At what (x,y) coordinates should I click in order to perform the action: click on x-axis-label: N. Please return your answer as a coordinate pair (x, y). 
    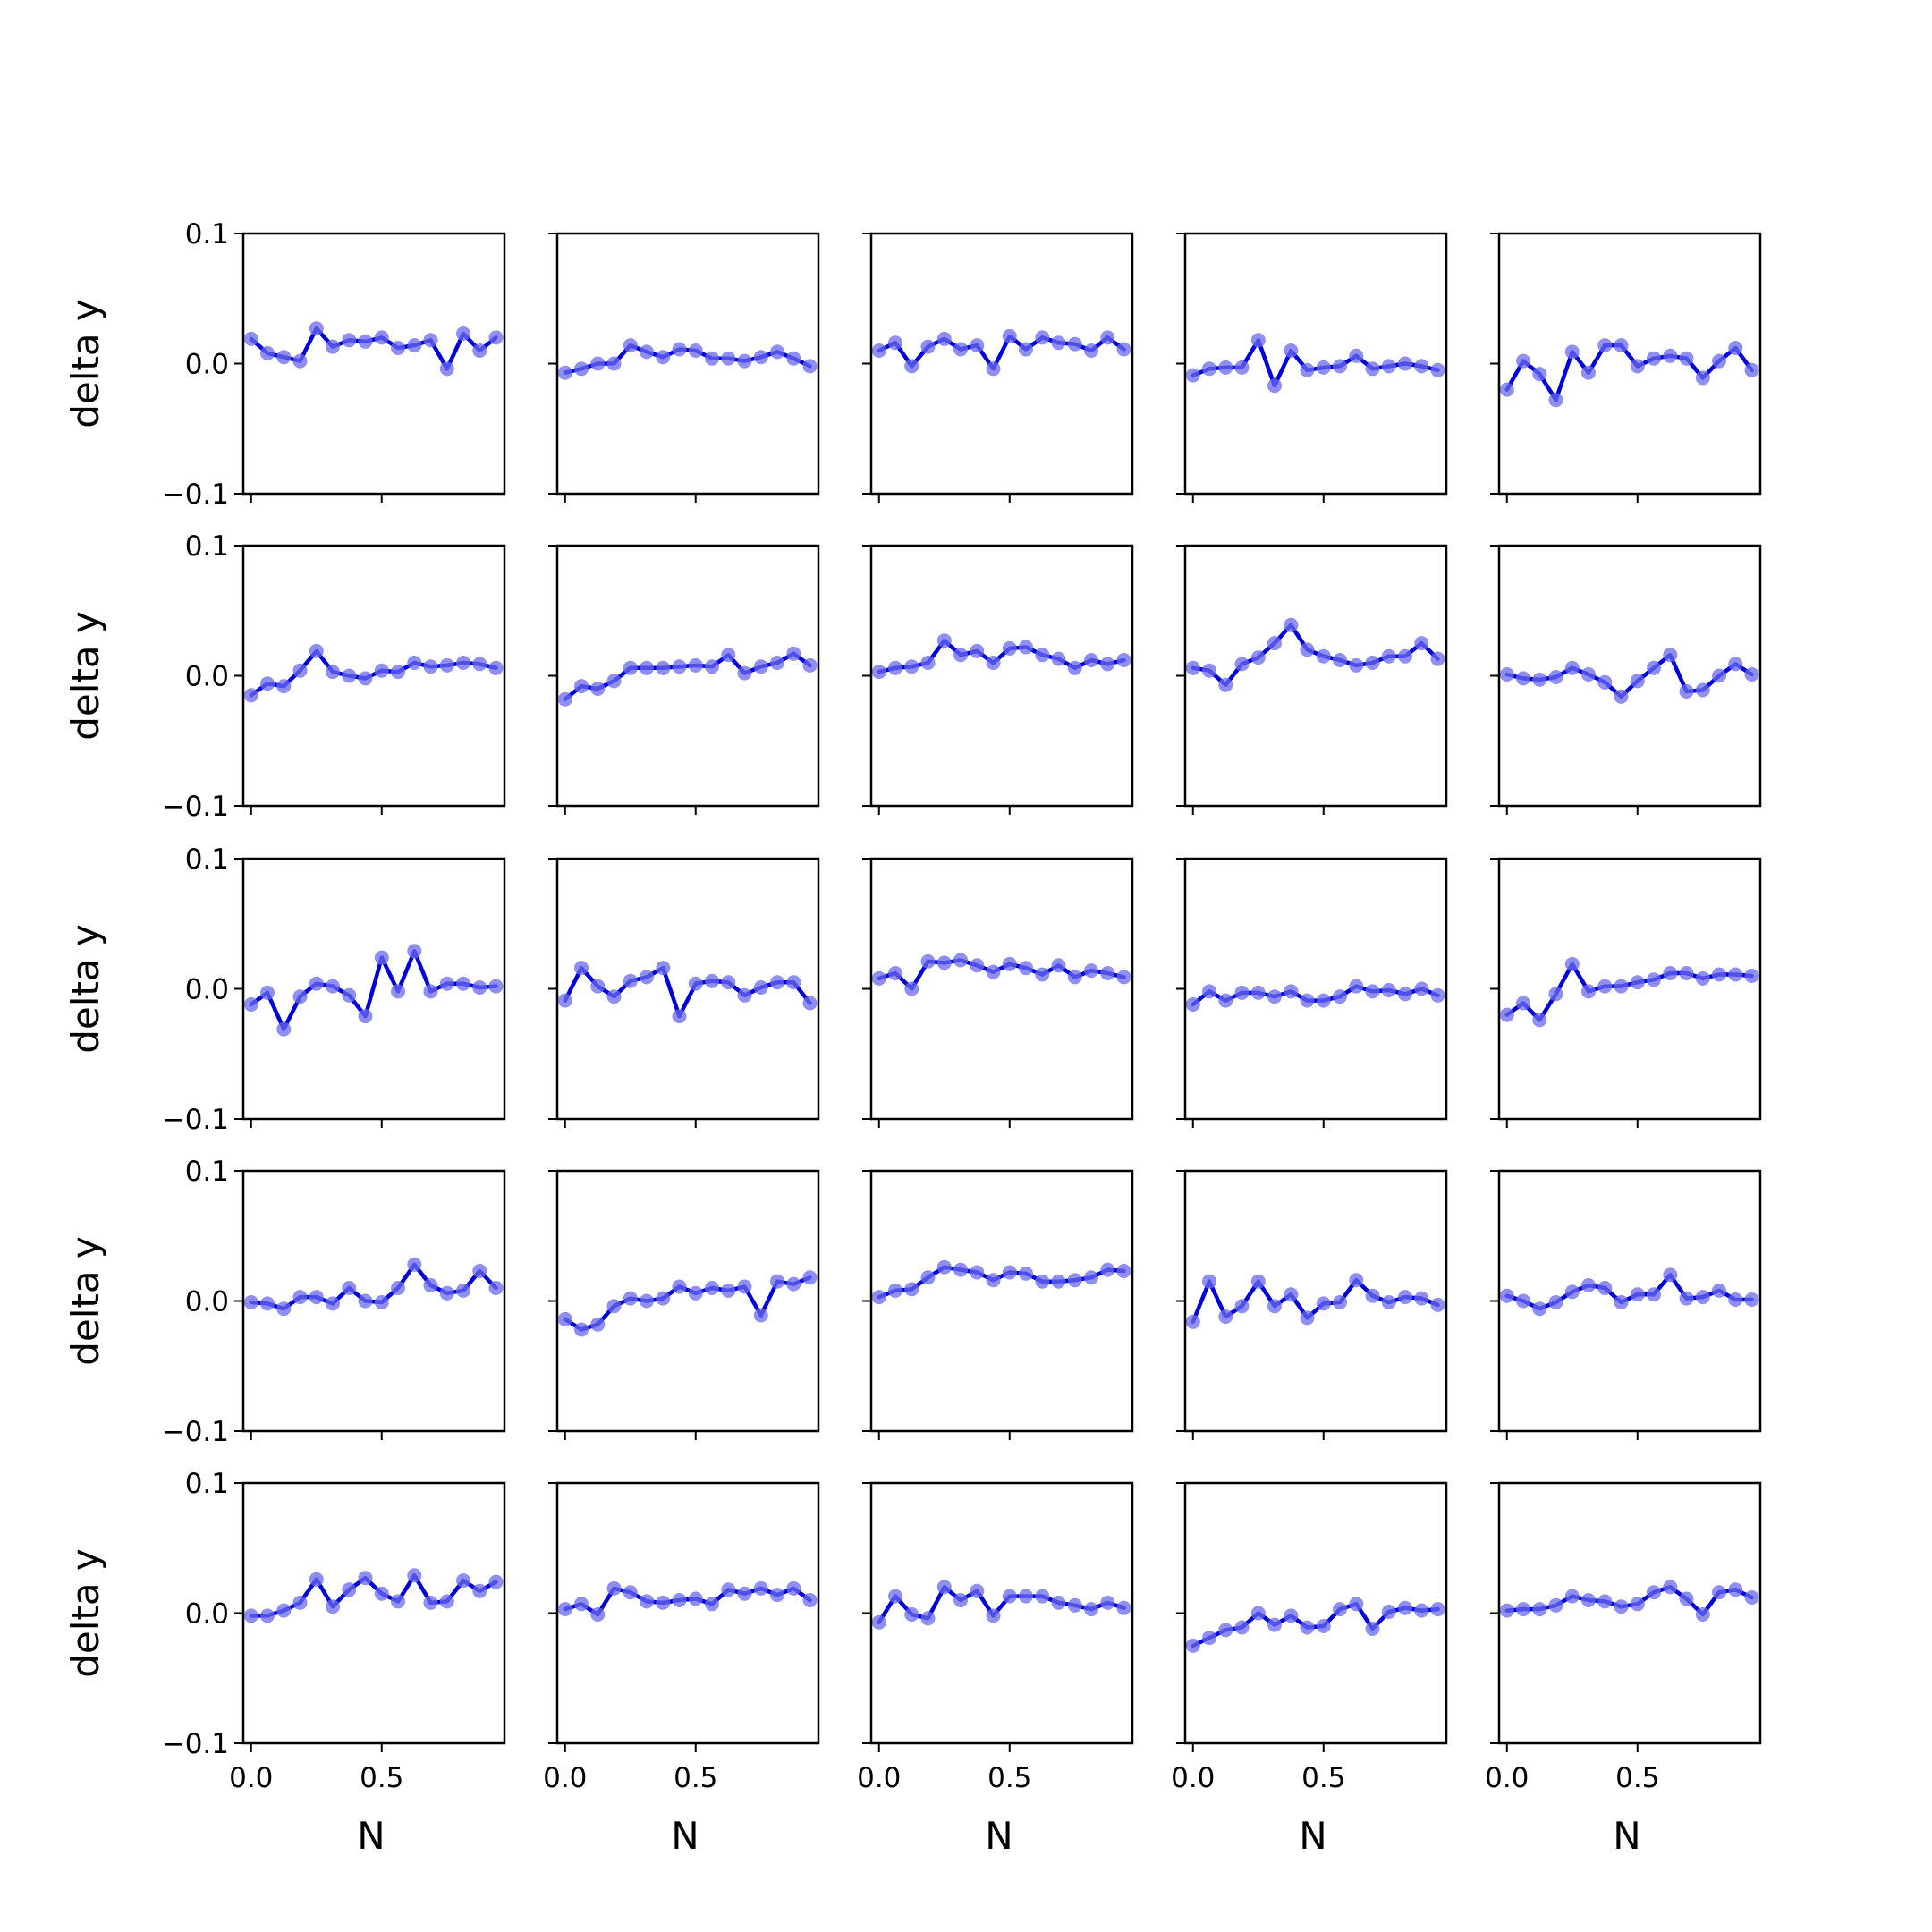
    Looking at the image, I should click on (371, 1836).